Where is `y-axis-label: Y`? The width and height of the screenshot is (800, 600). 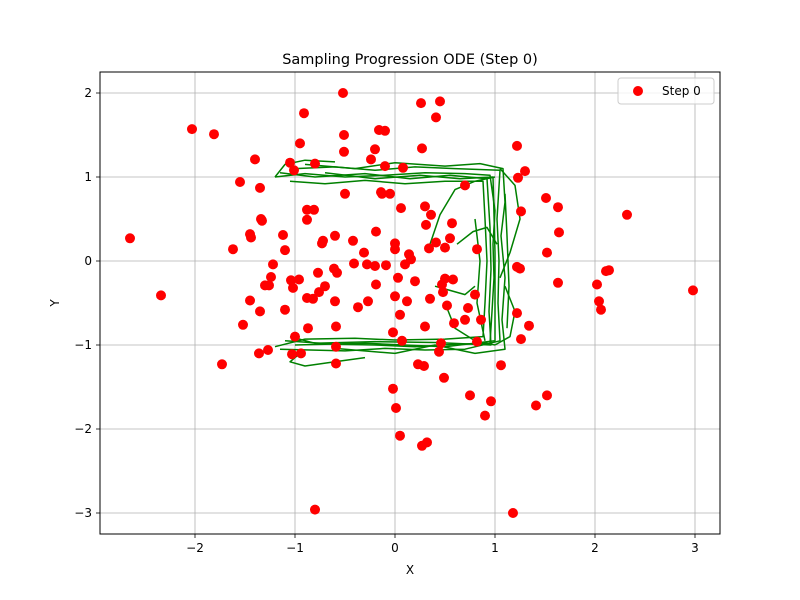
y-axis-label: Y is located at coordinates (55, 303).